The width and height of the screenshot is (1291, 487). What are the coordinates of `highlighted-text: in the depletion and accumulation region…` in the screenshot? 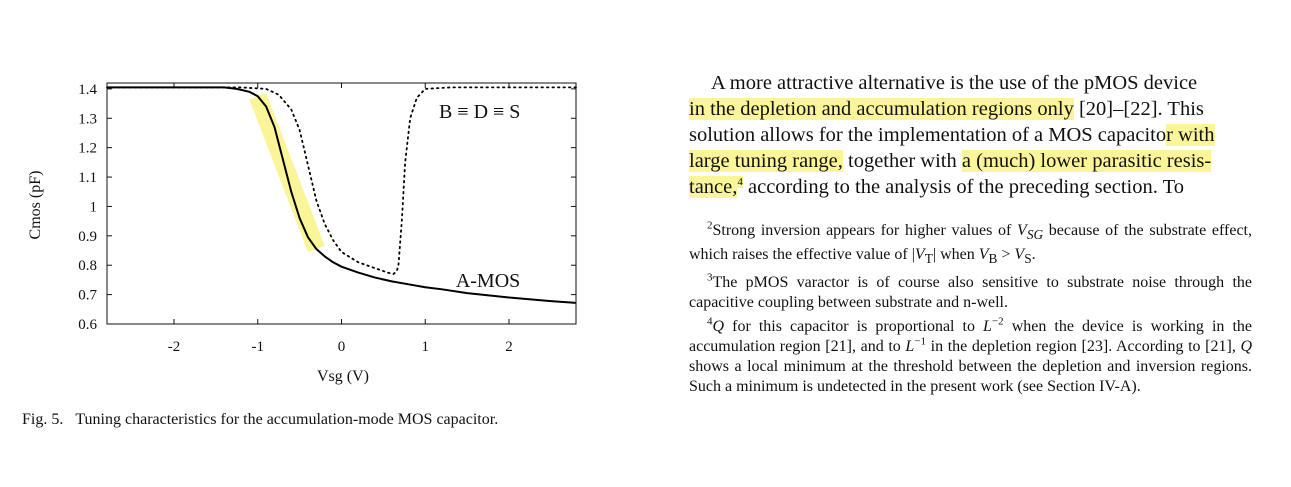 It's located at (881, 109).